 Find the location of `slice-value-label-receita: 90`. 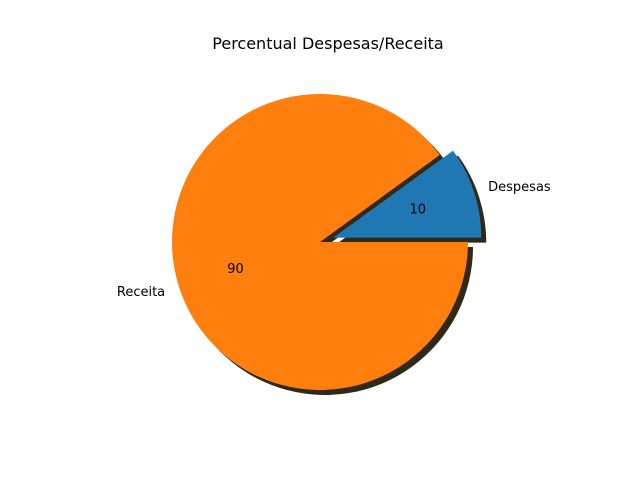

slice-value-label-receita: 90 is located at coordinates (235, 269).